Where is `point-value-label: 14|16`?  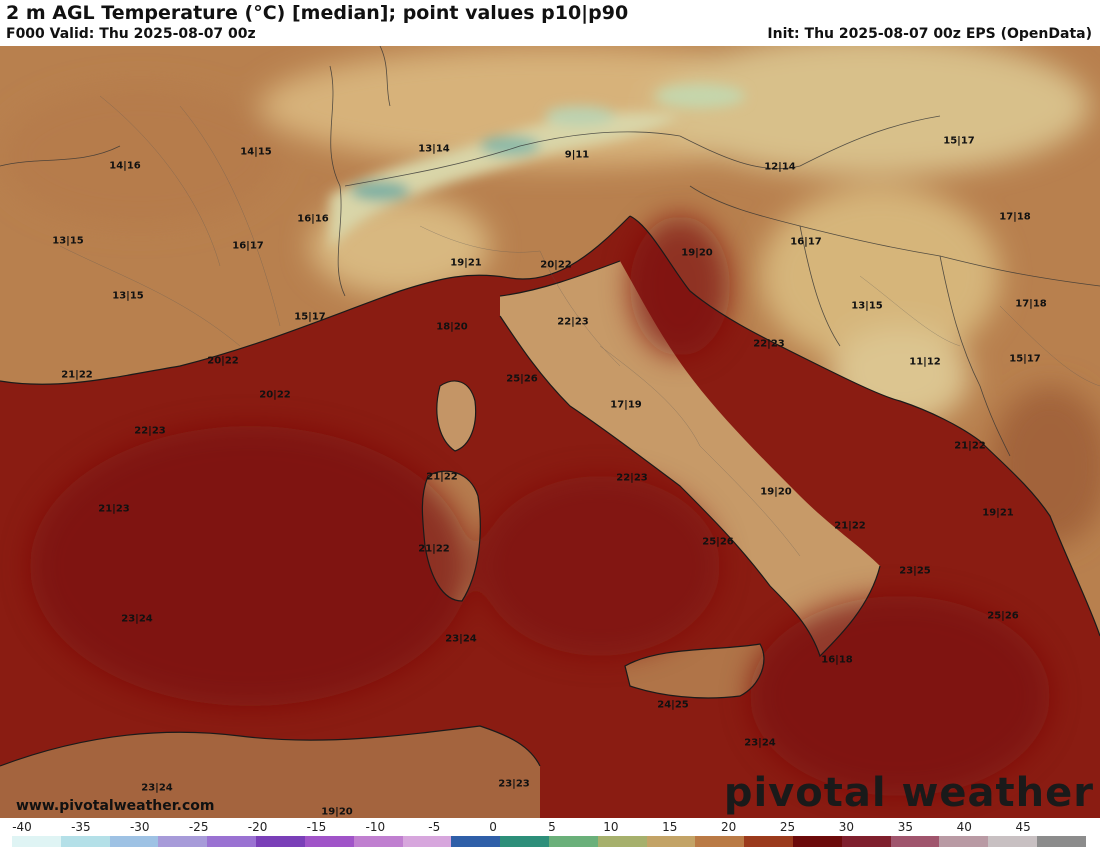
point-value-label: 14|16 is located at coordinates (125, 166).